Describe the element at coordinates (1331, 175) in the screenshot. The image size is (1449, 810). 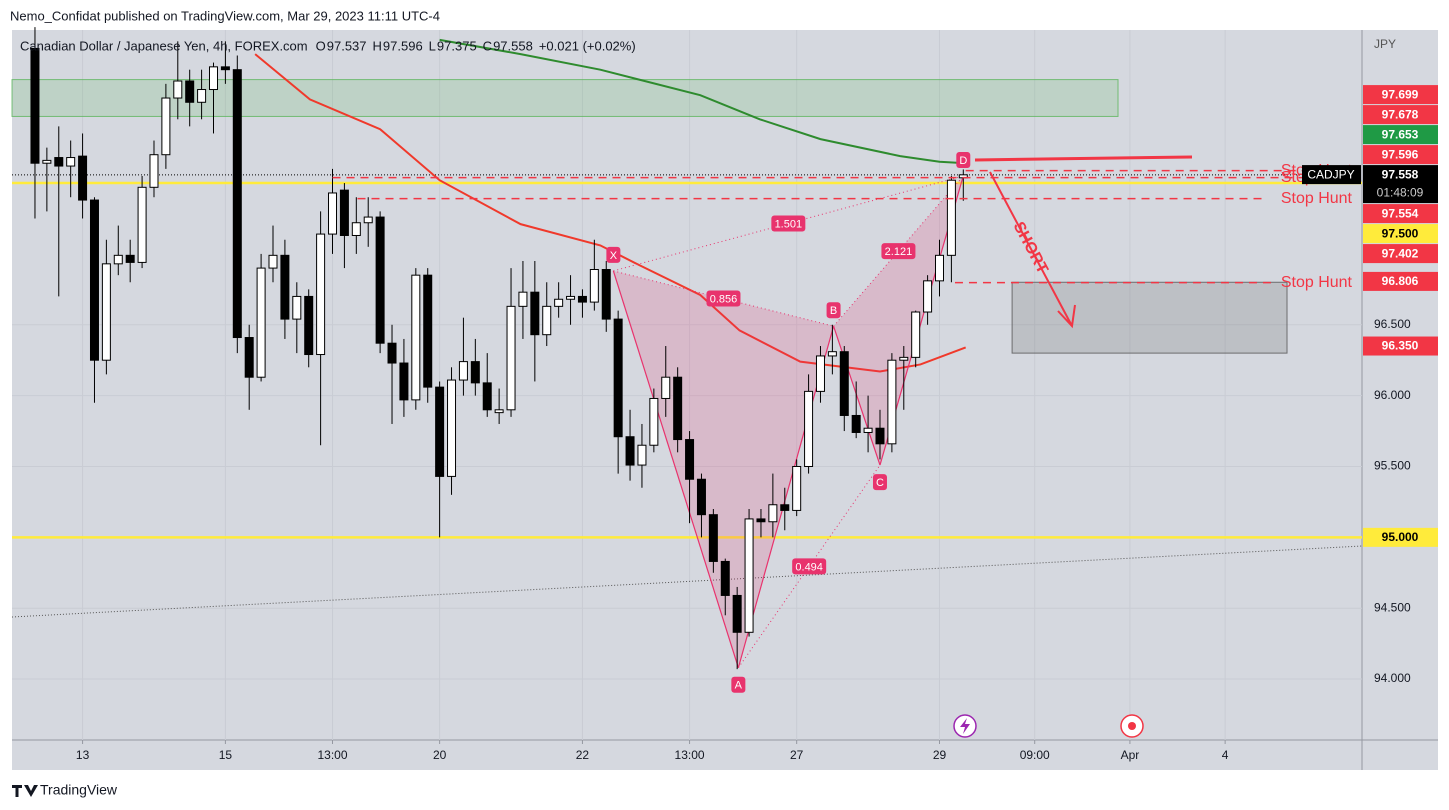
I see `symbol-tag` at that location.